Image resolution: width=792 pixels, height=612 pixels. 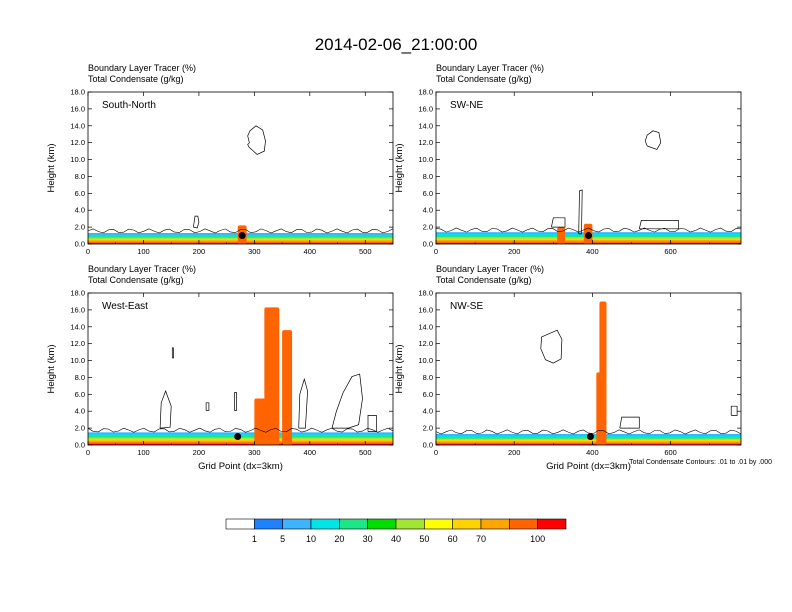 I want to click on x-tick-label: 500, so click(x=365, y=452).